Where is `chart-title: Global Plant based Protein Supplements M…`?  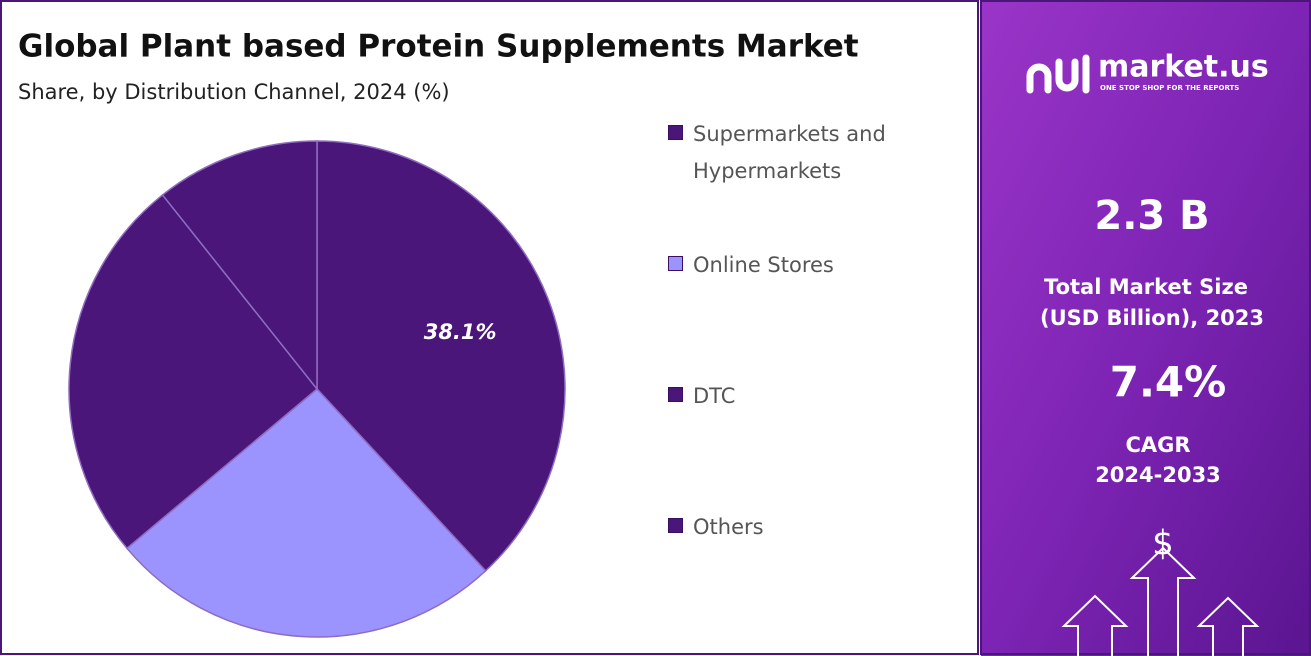
chart-title: Global Plant based Protein Supplements M… is located at coordinates (438, 47).